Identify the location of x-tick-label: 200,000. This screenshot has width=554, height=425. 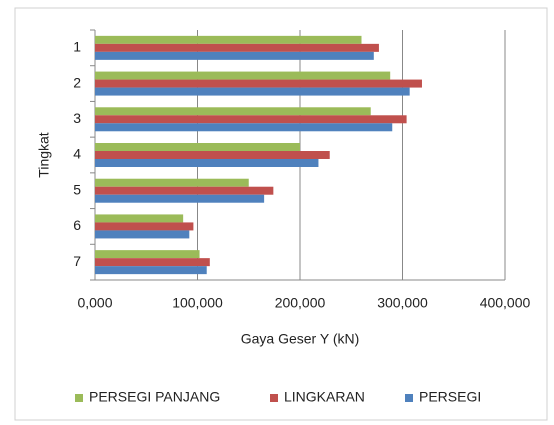
(300, 303).